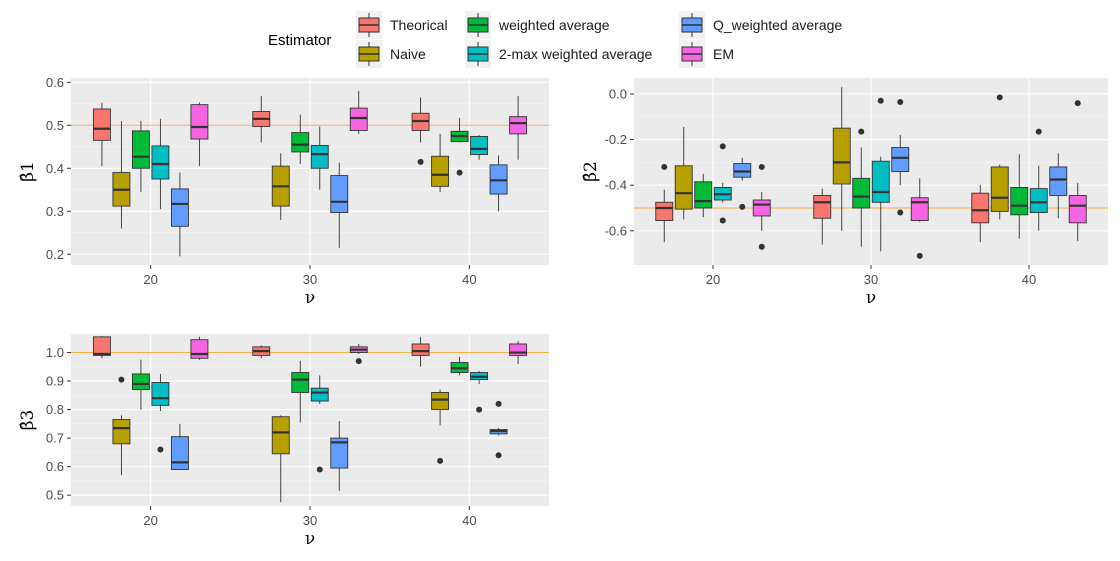 The width and height of the screenshot is (1120, 561). Describe the element at coordinates (55, 381) in the screenshot. I see `y-tick-label: 0.9` at that location.